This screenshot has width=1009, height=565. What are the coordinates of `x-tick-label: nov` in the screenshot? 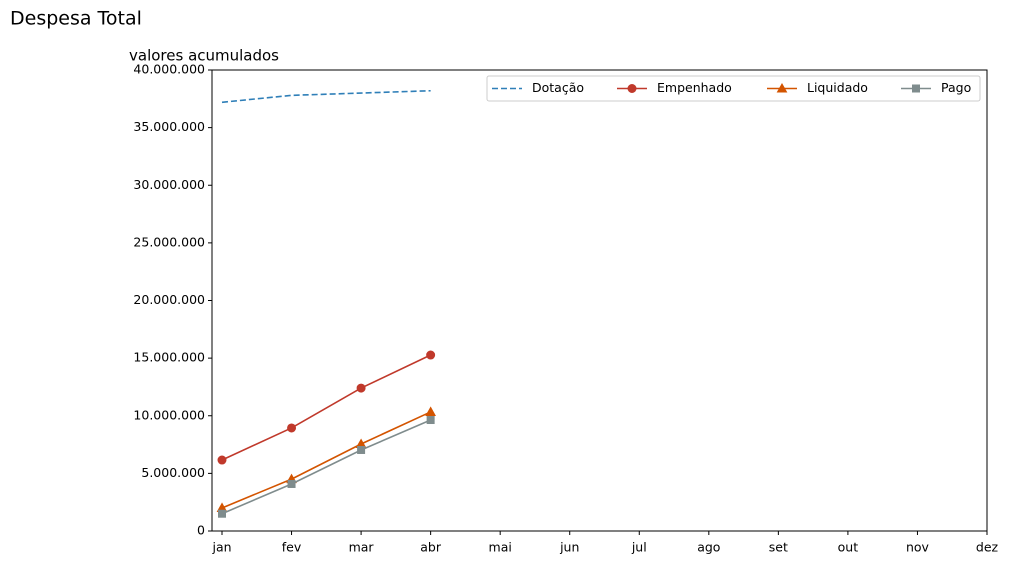 It's located at (918, 547).